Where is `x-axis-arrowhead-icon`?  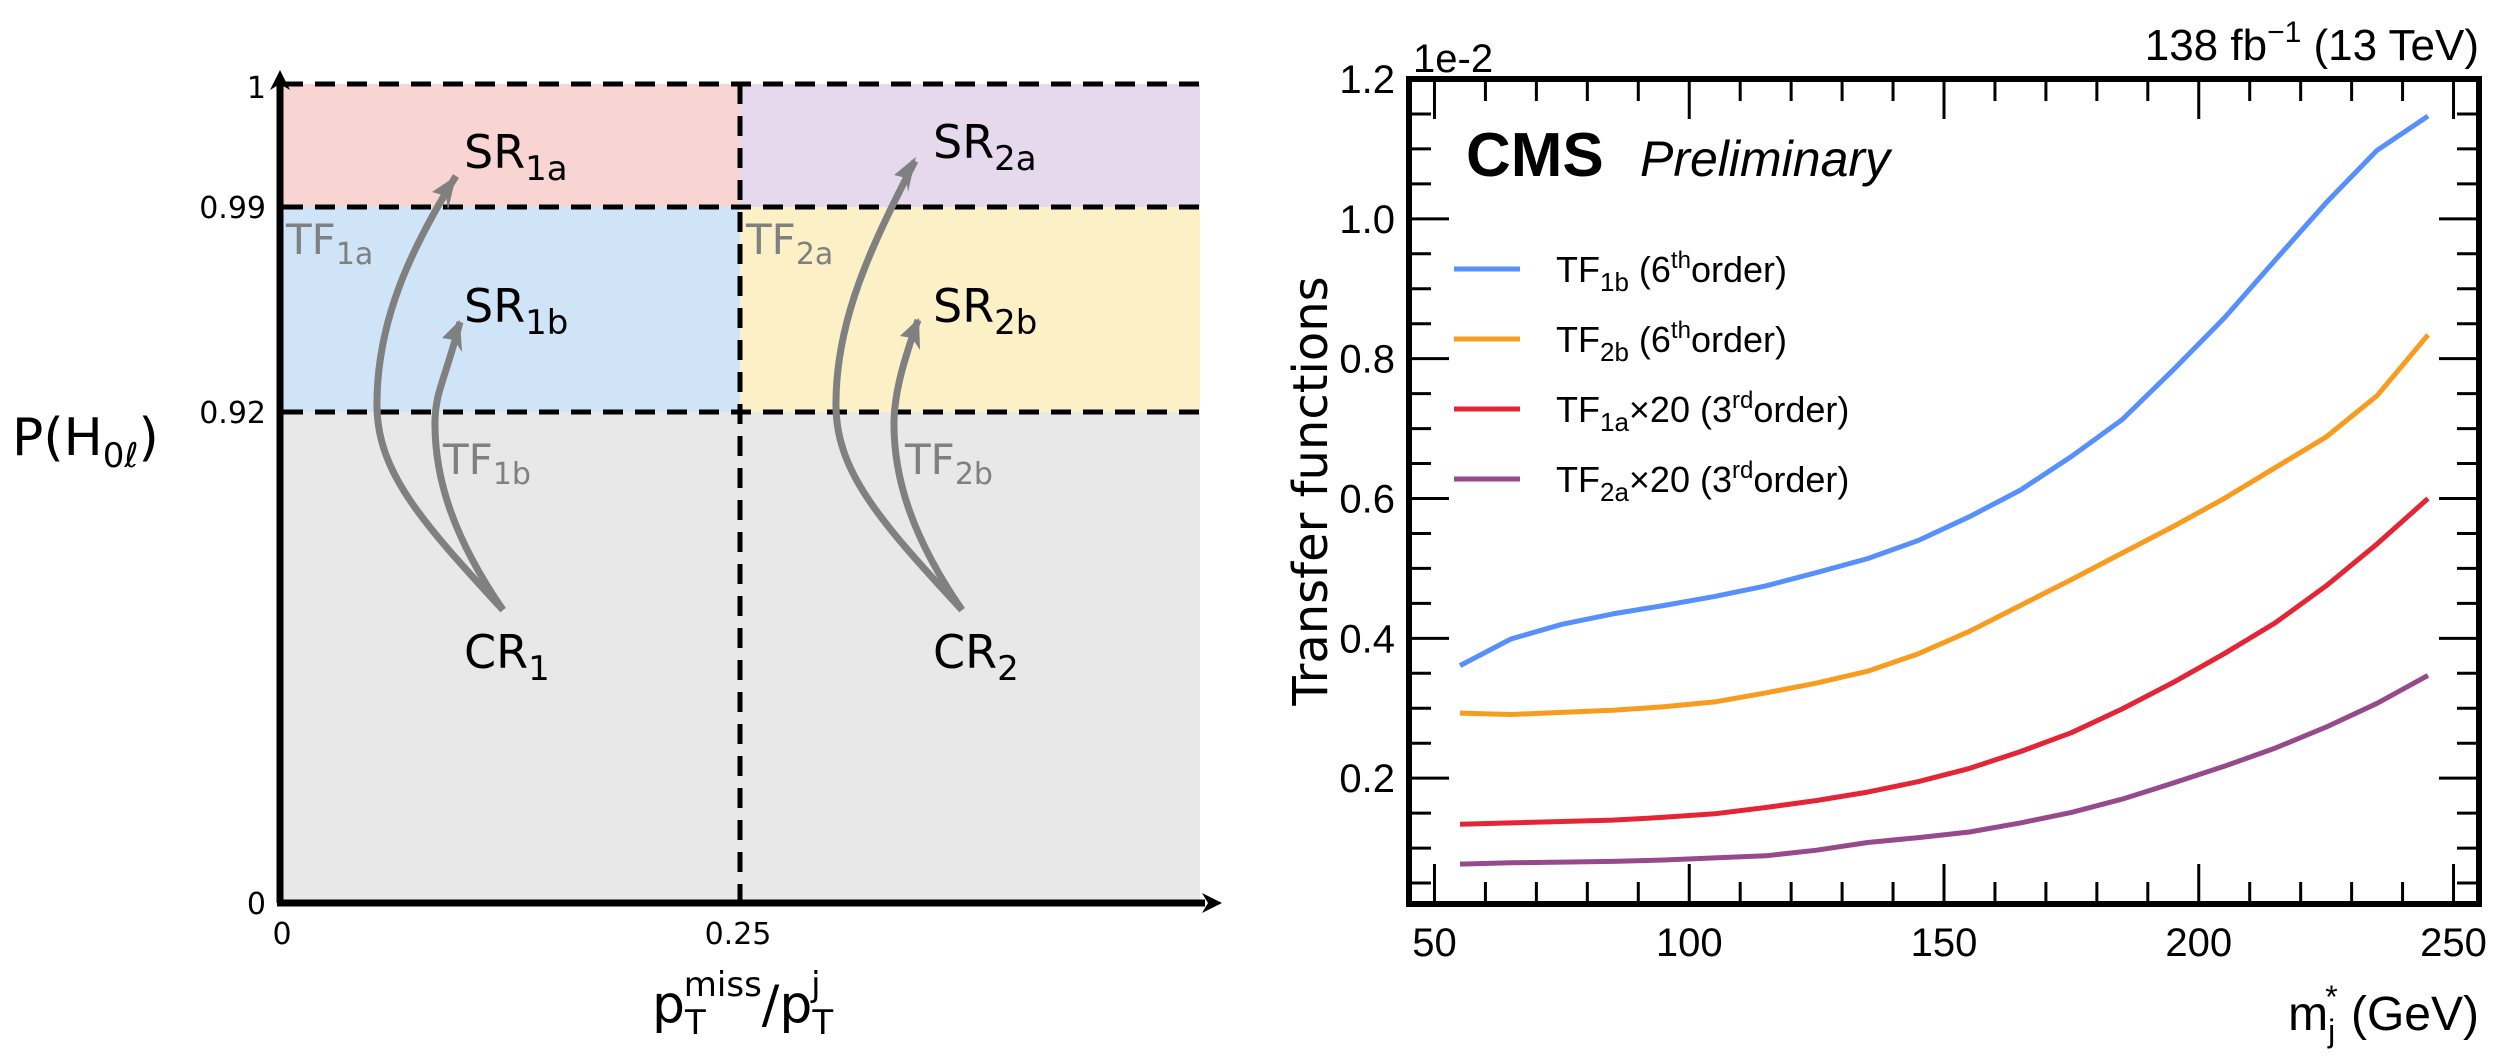 x-axis-arrowhead-icon is located at coordinates (1212, 903).